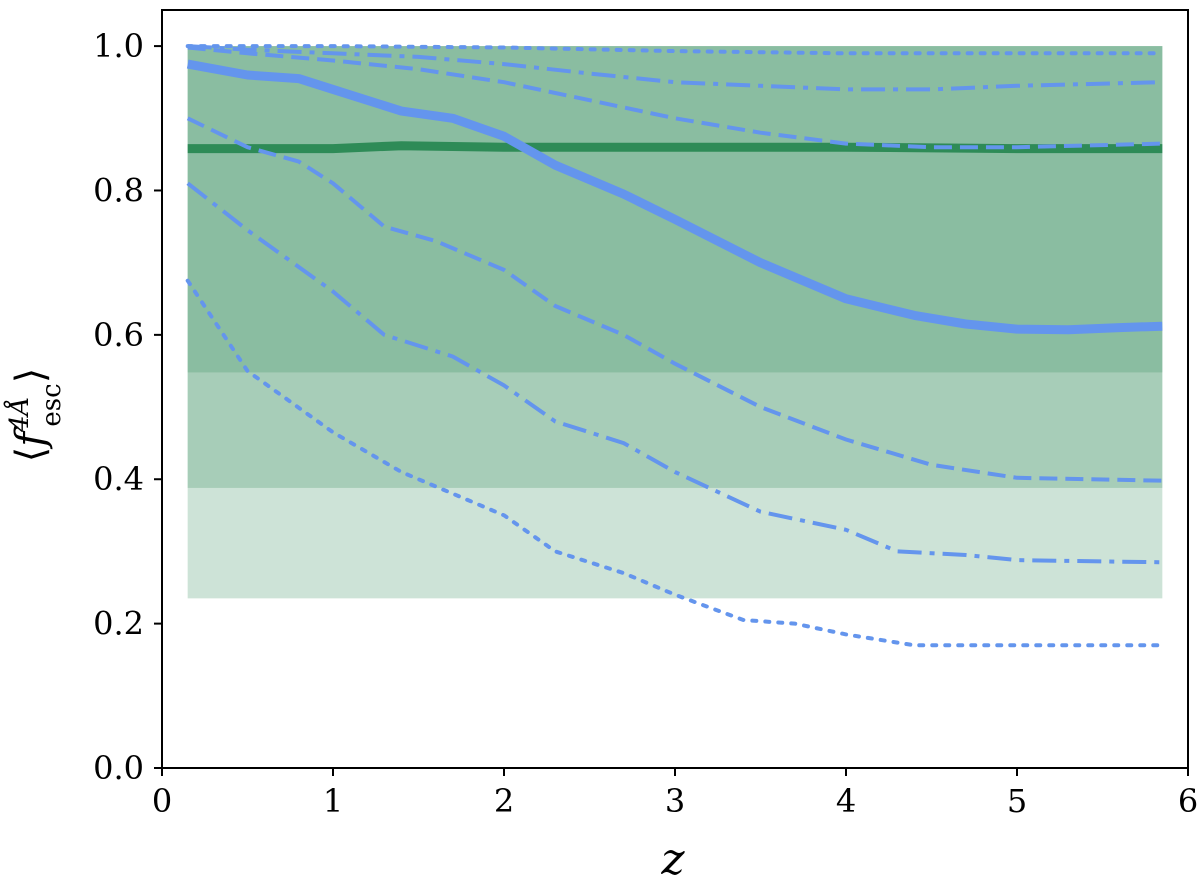 The image size is (1200, 879). Describe the element at coordinates (333, 801) in the screenshot. I see `x-tick-label-1: 1` at that location.